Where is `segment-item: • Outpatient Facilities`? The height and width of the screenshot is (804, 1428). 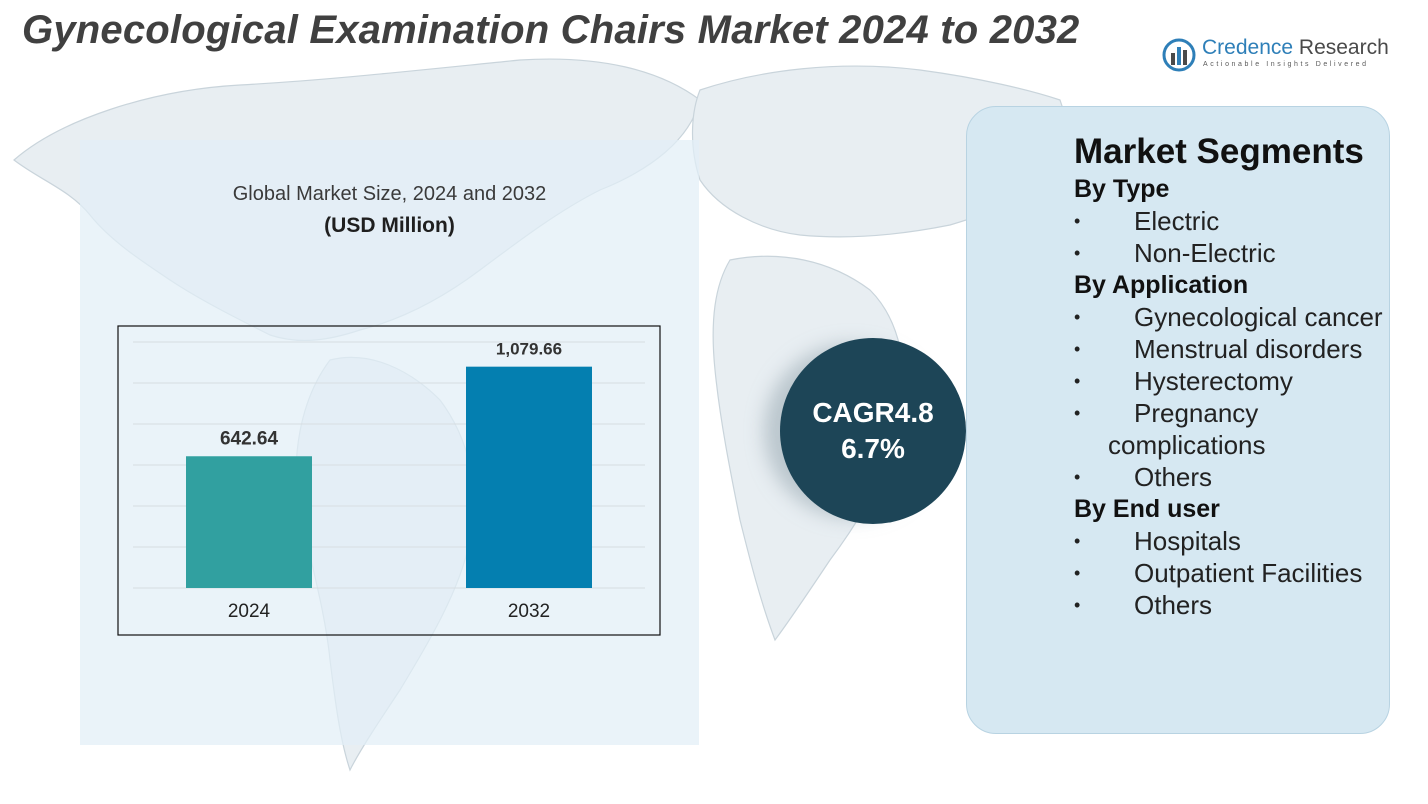 segment-item: • Outpatient Facilities is located at coordinates (1232, 573).